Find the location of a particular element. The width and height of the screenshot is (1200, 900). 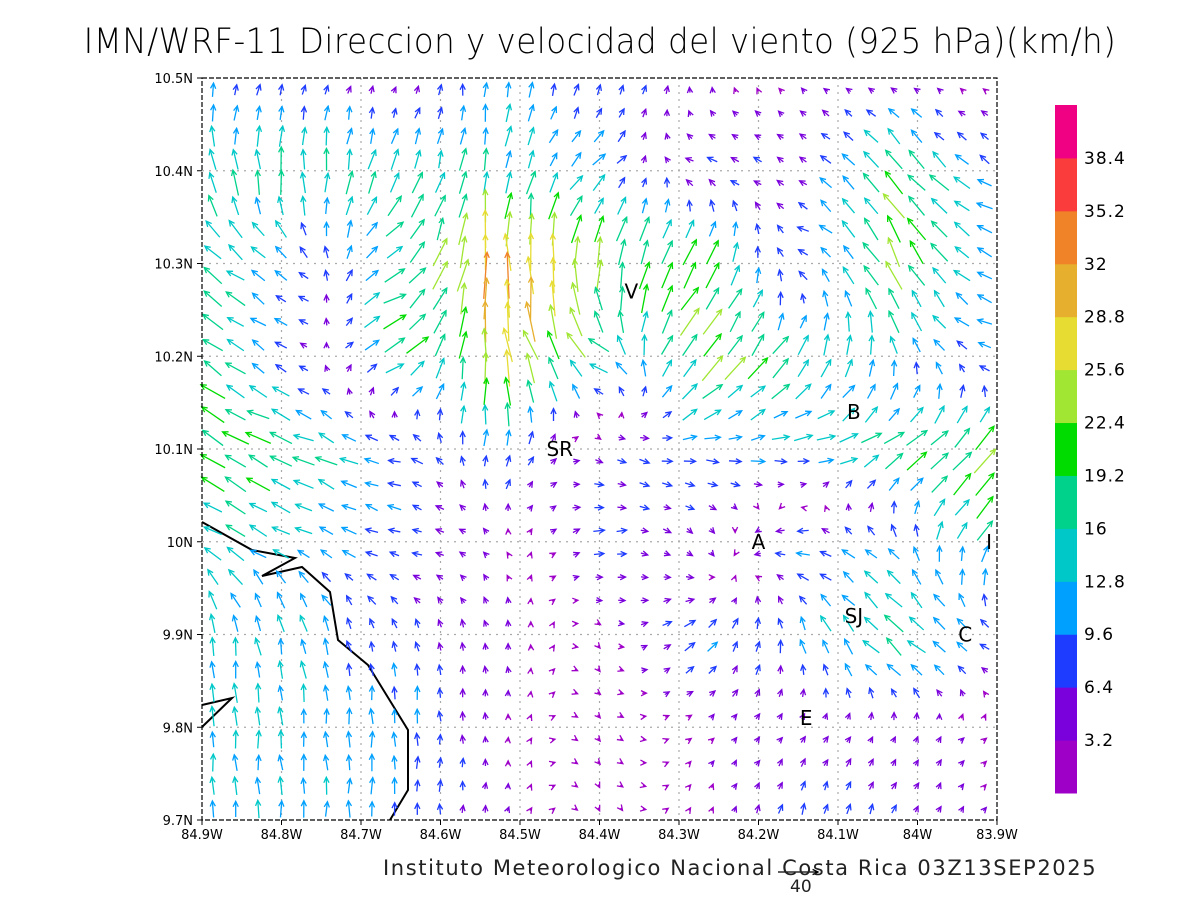

x-tick-label: 84.9W is located at coordinates (202, 835).